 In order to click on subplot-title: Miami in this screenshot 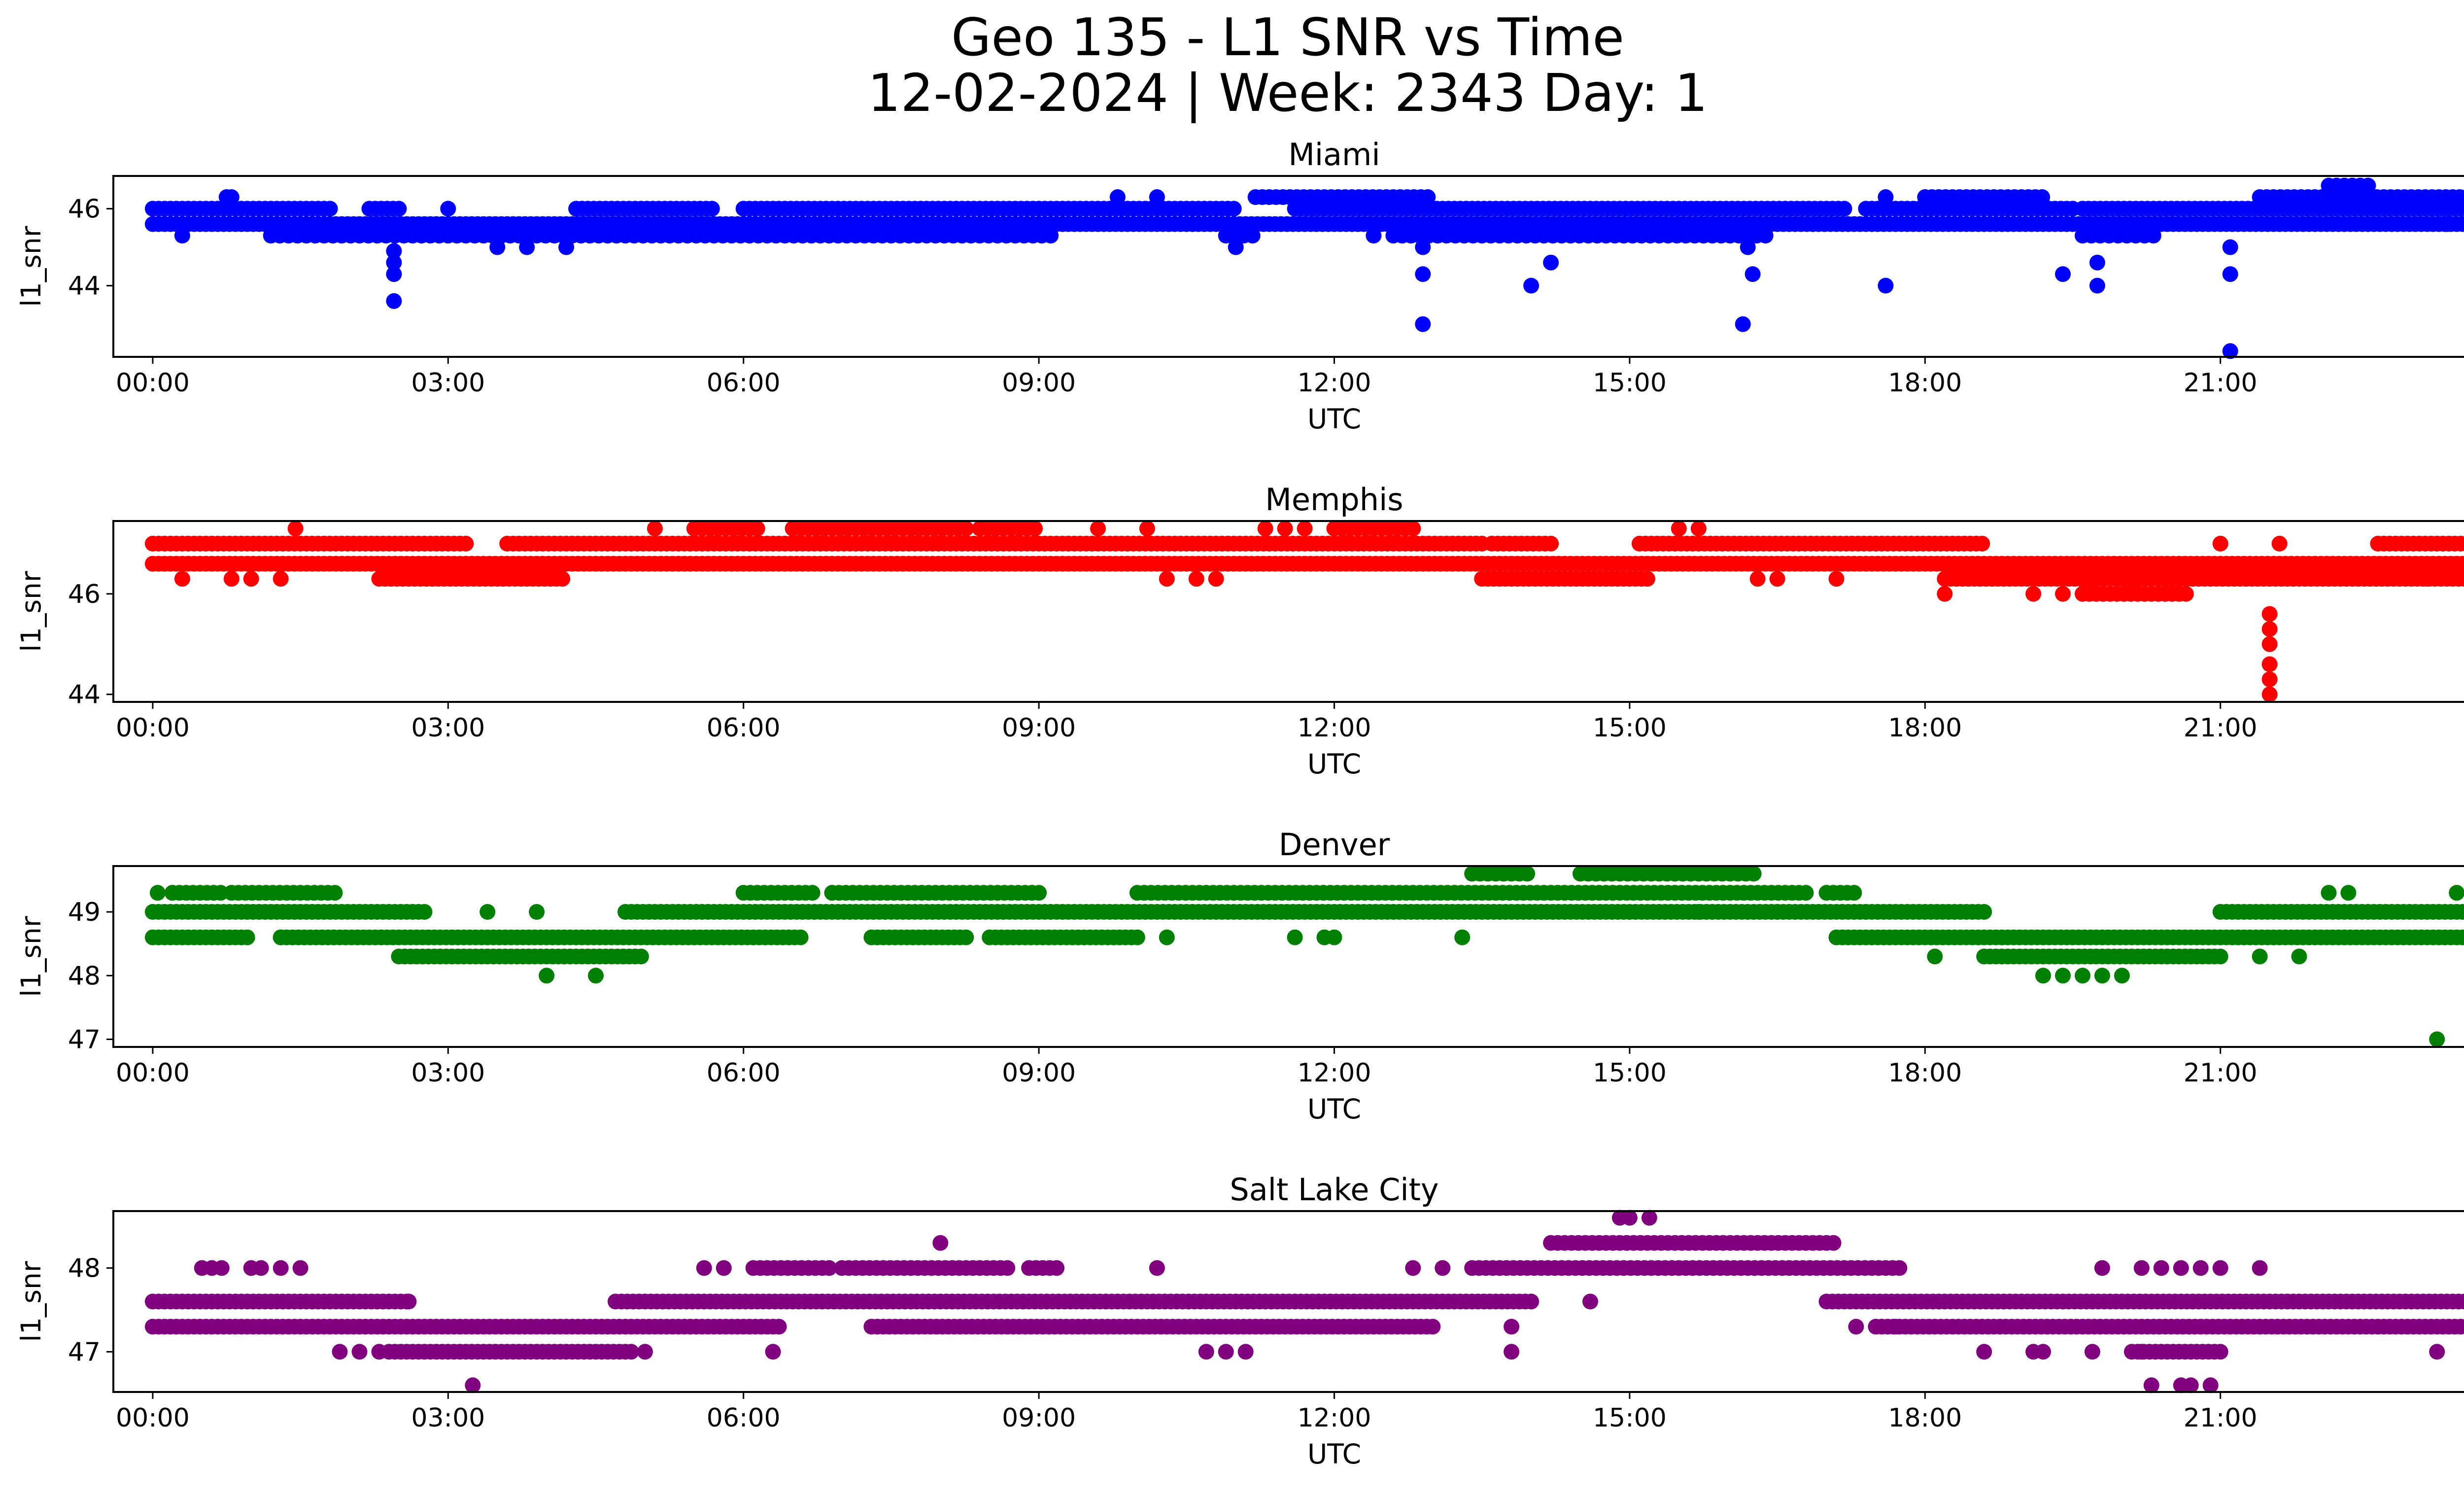, I will do `click(1334, 155)`.